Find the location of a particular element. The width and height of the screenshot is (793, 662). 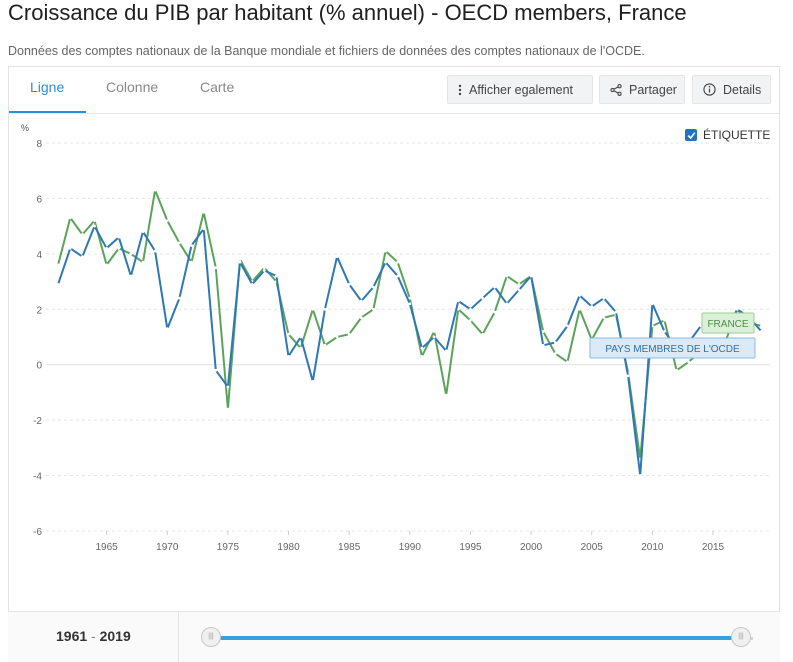

slider-start-handle: ||| is located at coordinates (211, 637).